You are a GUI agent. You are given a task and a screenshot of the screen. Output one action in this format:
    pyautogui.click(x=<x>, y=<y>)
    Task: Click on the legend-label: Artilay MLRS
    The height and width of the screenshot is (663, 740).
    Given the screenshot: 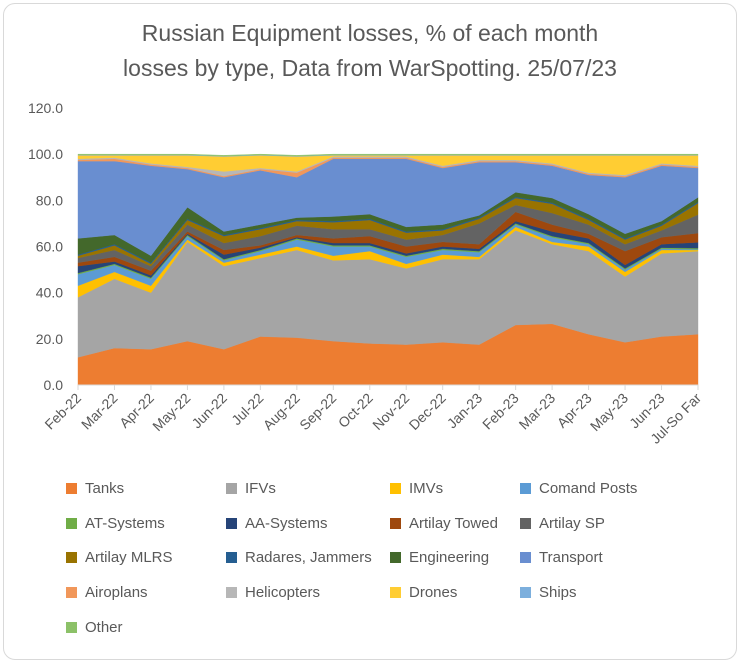 What is the action you would take?
    pyautogui.click(x=129, y=558)
    